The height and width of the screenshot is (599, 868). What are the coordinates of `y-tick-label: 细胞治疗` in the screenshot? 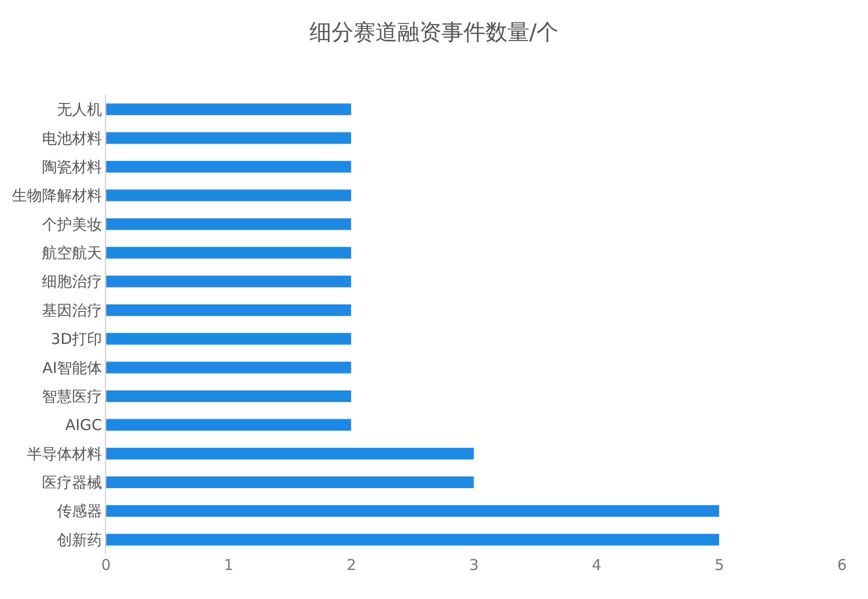 It's located at (72, 281).